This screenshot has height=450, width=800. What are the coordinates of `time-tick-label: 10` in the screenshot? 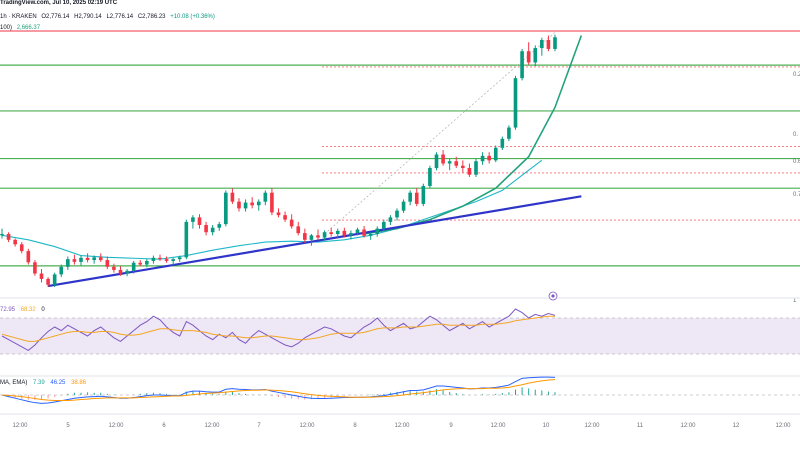 It's located at (546, 426).